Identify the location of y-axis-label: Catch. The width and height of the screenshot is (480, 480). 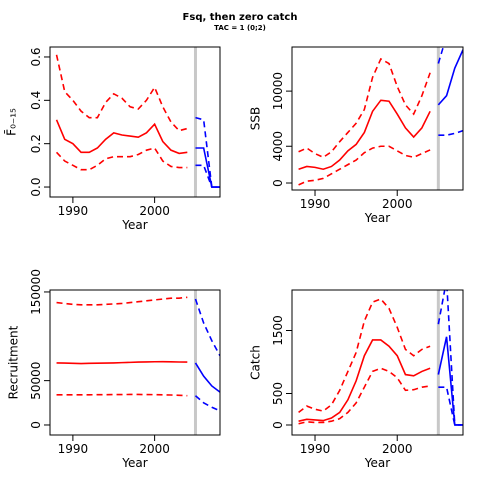
(256, 362).